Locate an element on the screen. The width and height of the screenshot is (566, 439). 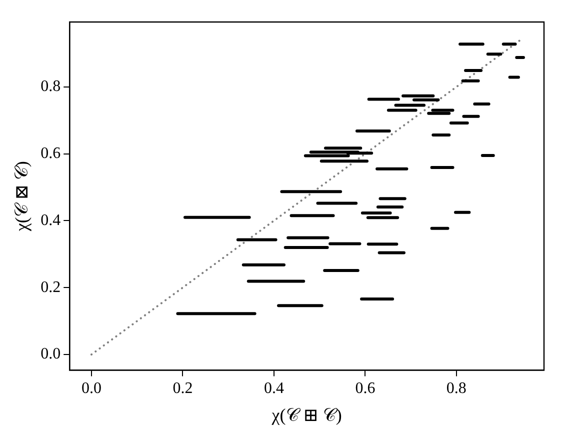
y-axis-title: χ(𝒞 ⊠ 𝒞) is located at coordinates (22, 196).